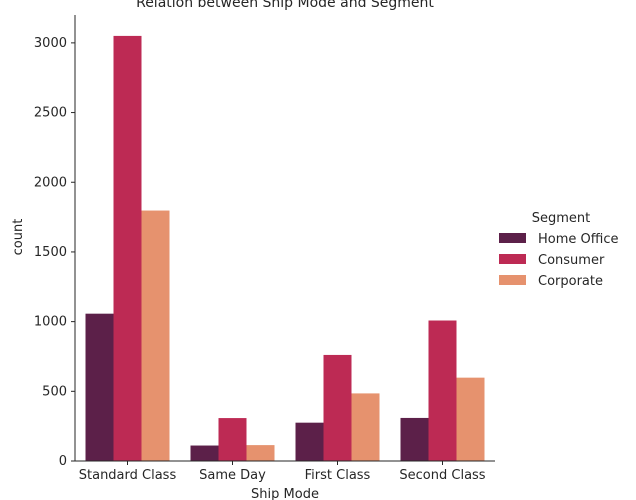  What do you see at coordinates (414, 439) in the screenshot?
I see `bar-home-office-second-class` at bounding box center [414, 439].